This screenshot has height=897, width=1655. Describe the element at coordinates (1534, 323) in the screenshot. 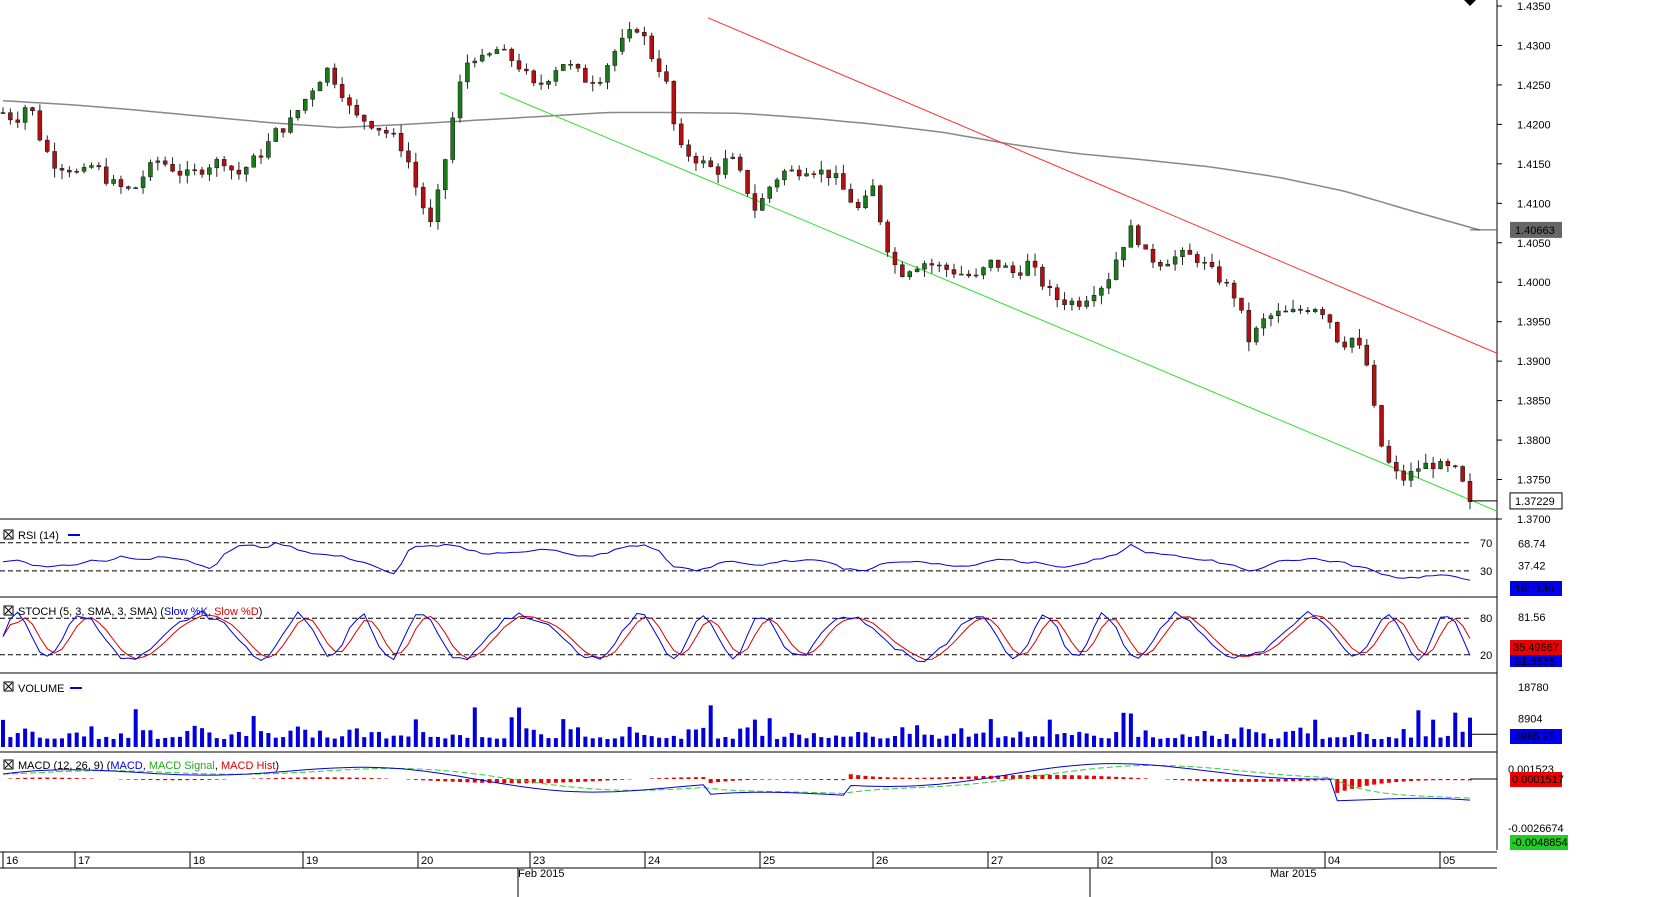

I see `price-tick-label: 1.3950` at that location.